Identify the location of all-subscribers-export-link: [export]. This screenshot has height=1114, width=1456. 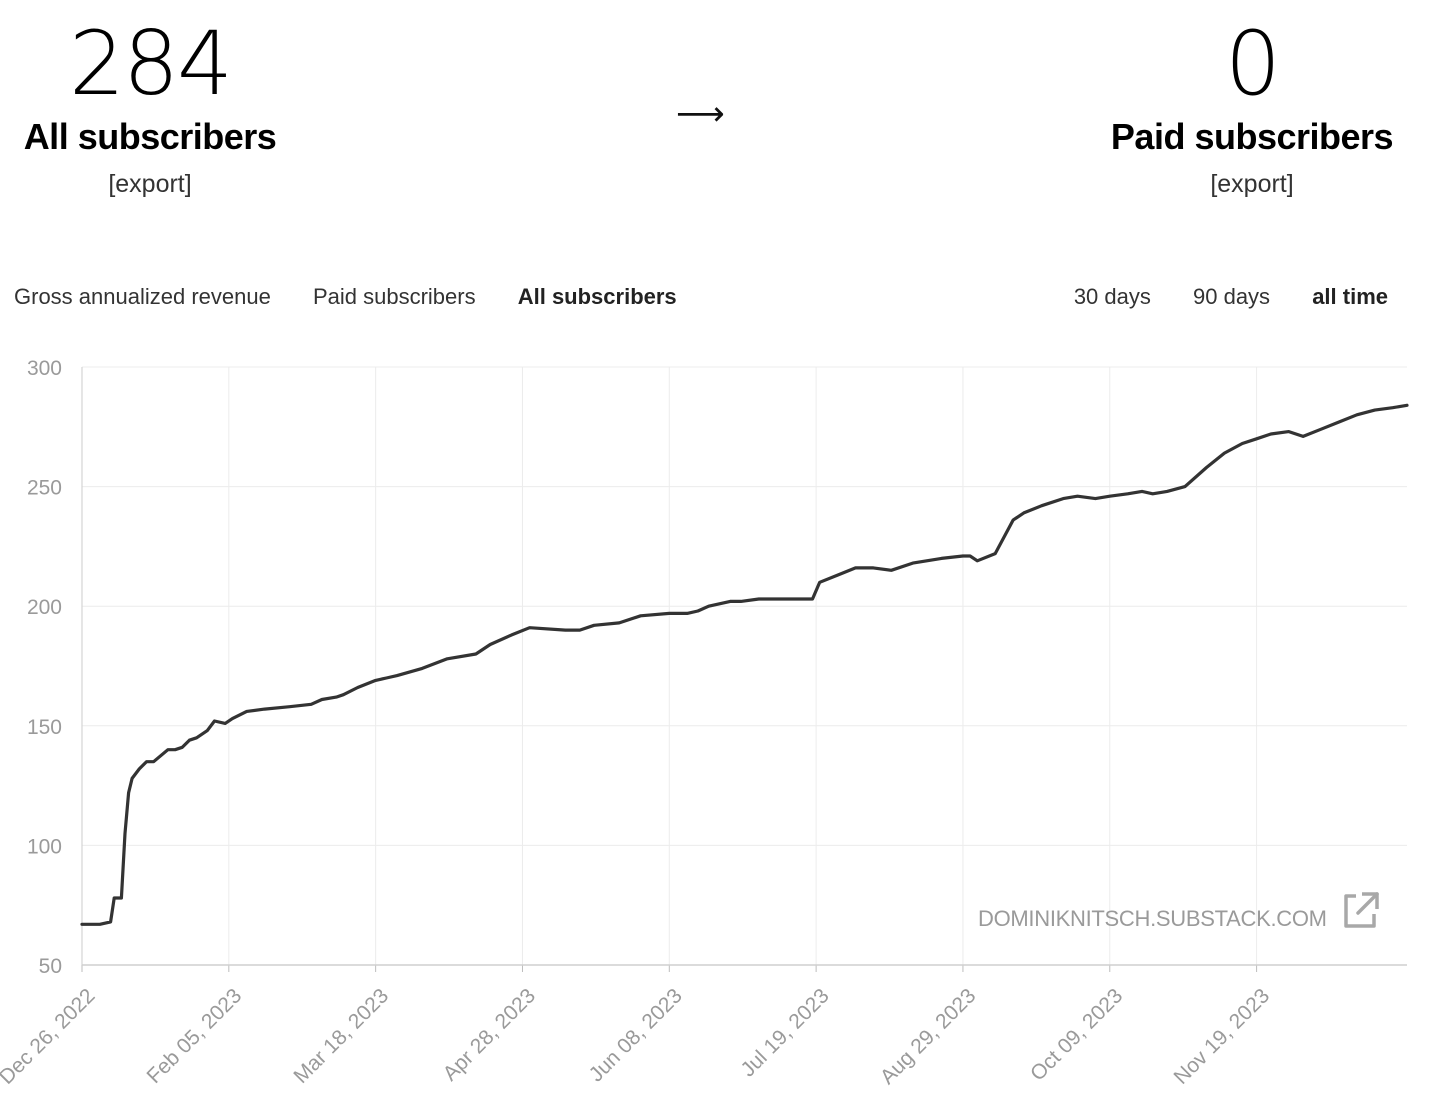
(150, 184).